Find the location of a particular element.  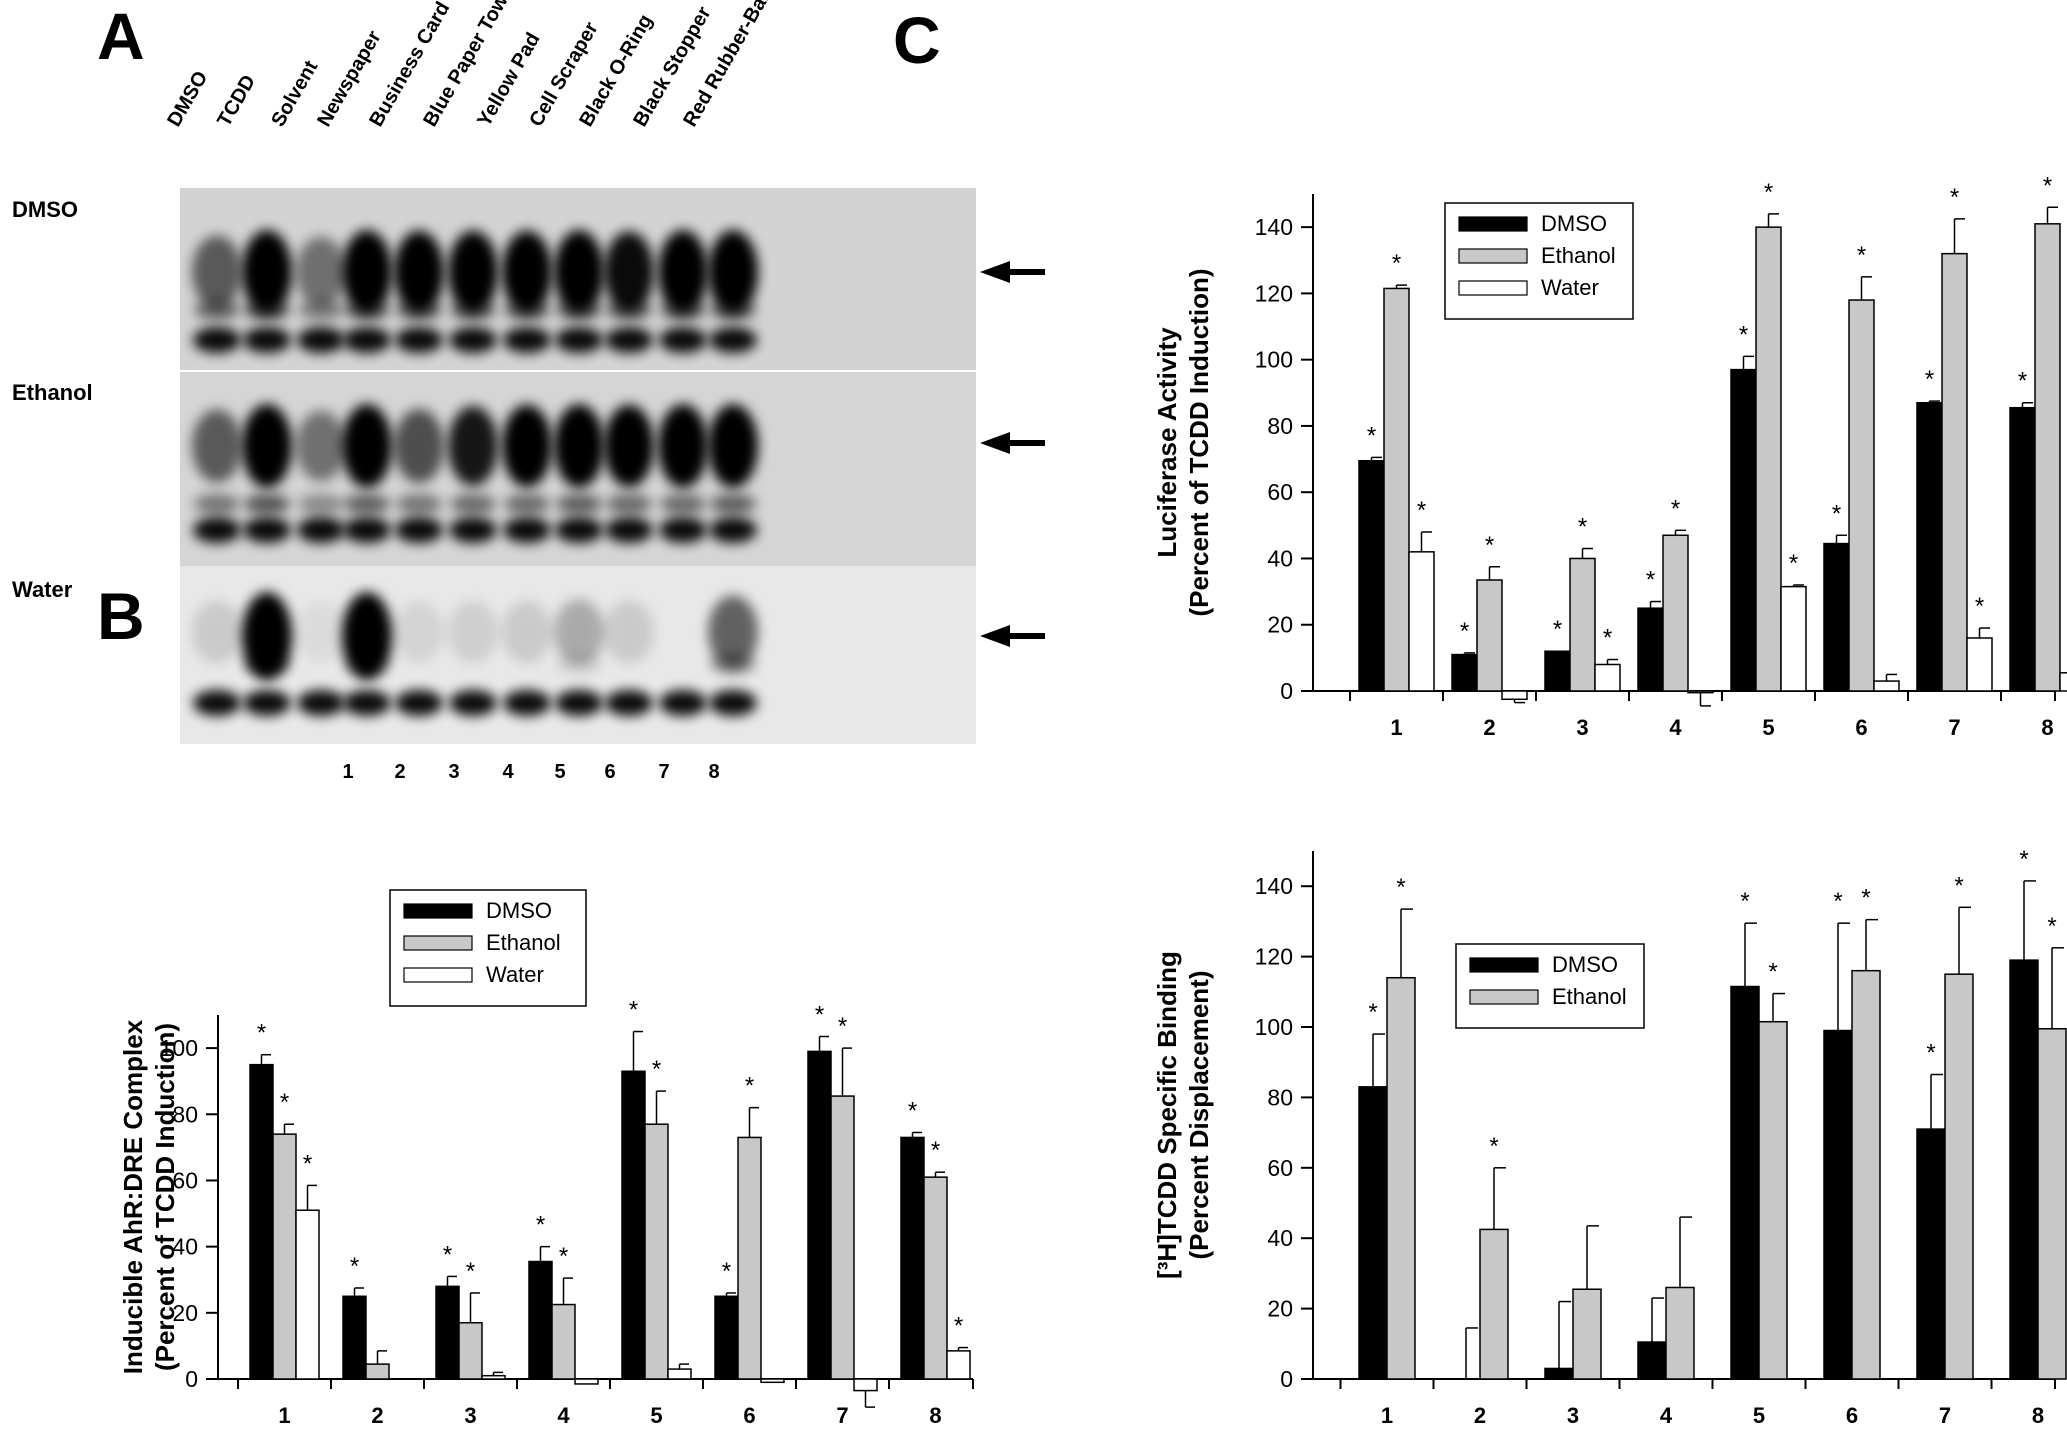

row-label: Ethanol is located at coordinates (52, 392).